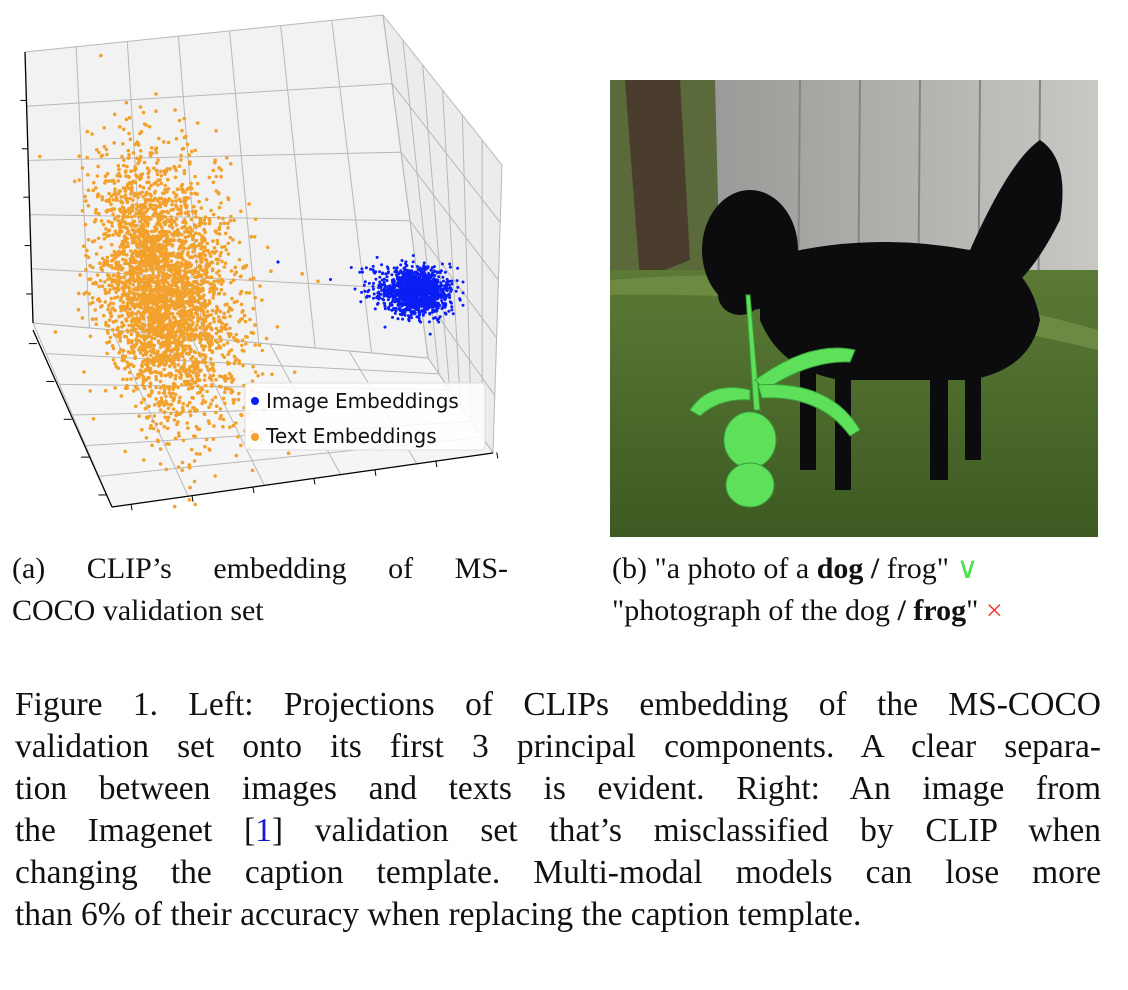 Image resolution: width=1128 pixels, height=990 pixels. Describe the element at coordinates (192, 498) in the screenshot. I see `x-axis-tick` at that location.